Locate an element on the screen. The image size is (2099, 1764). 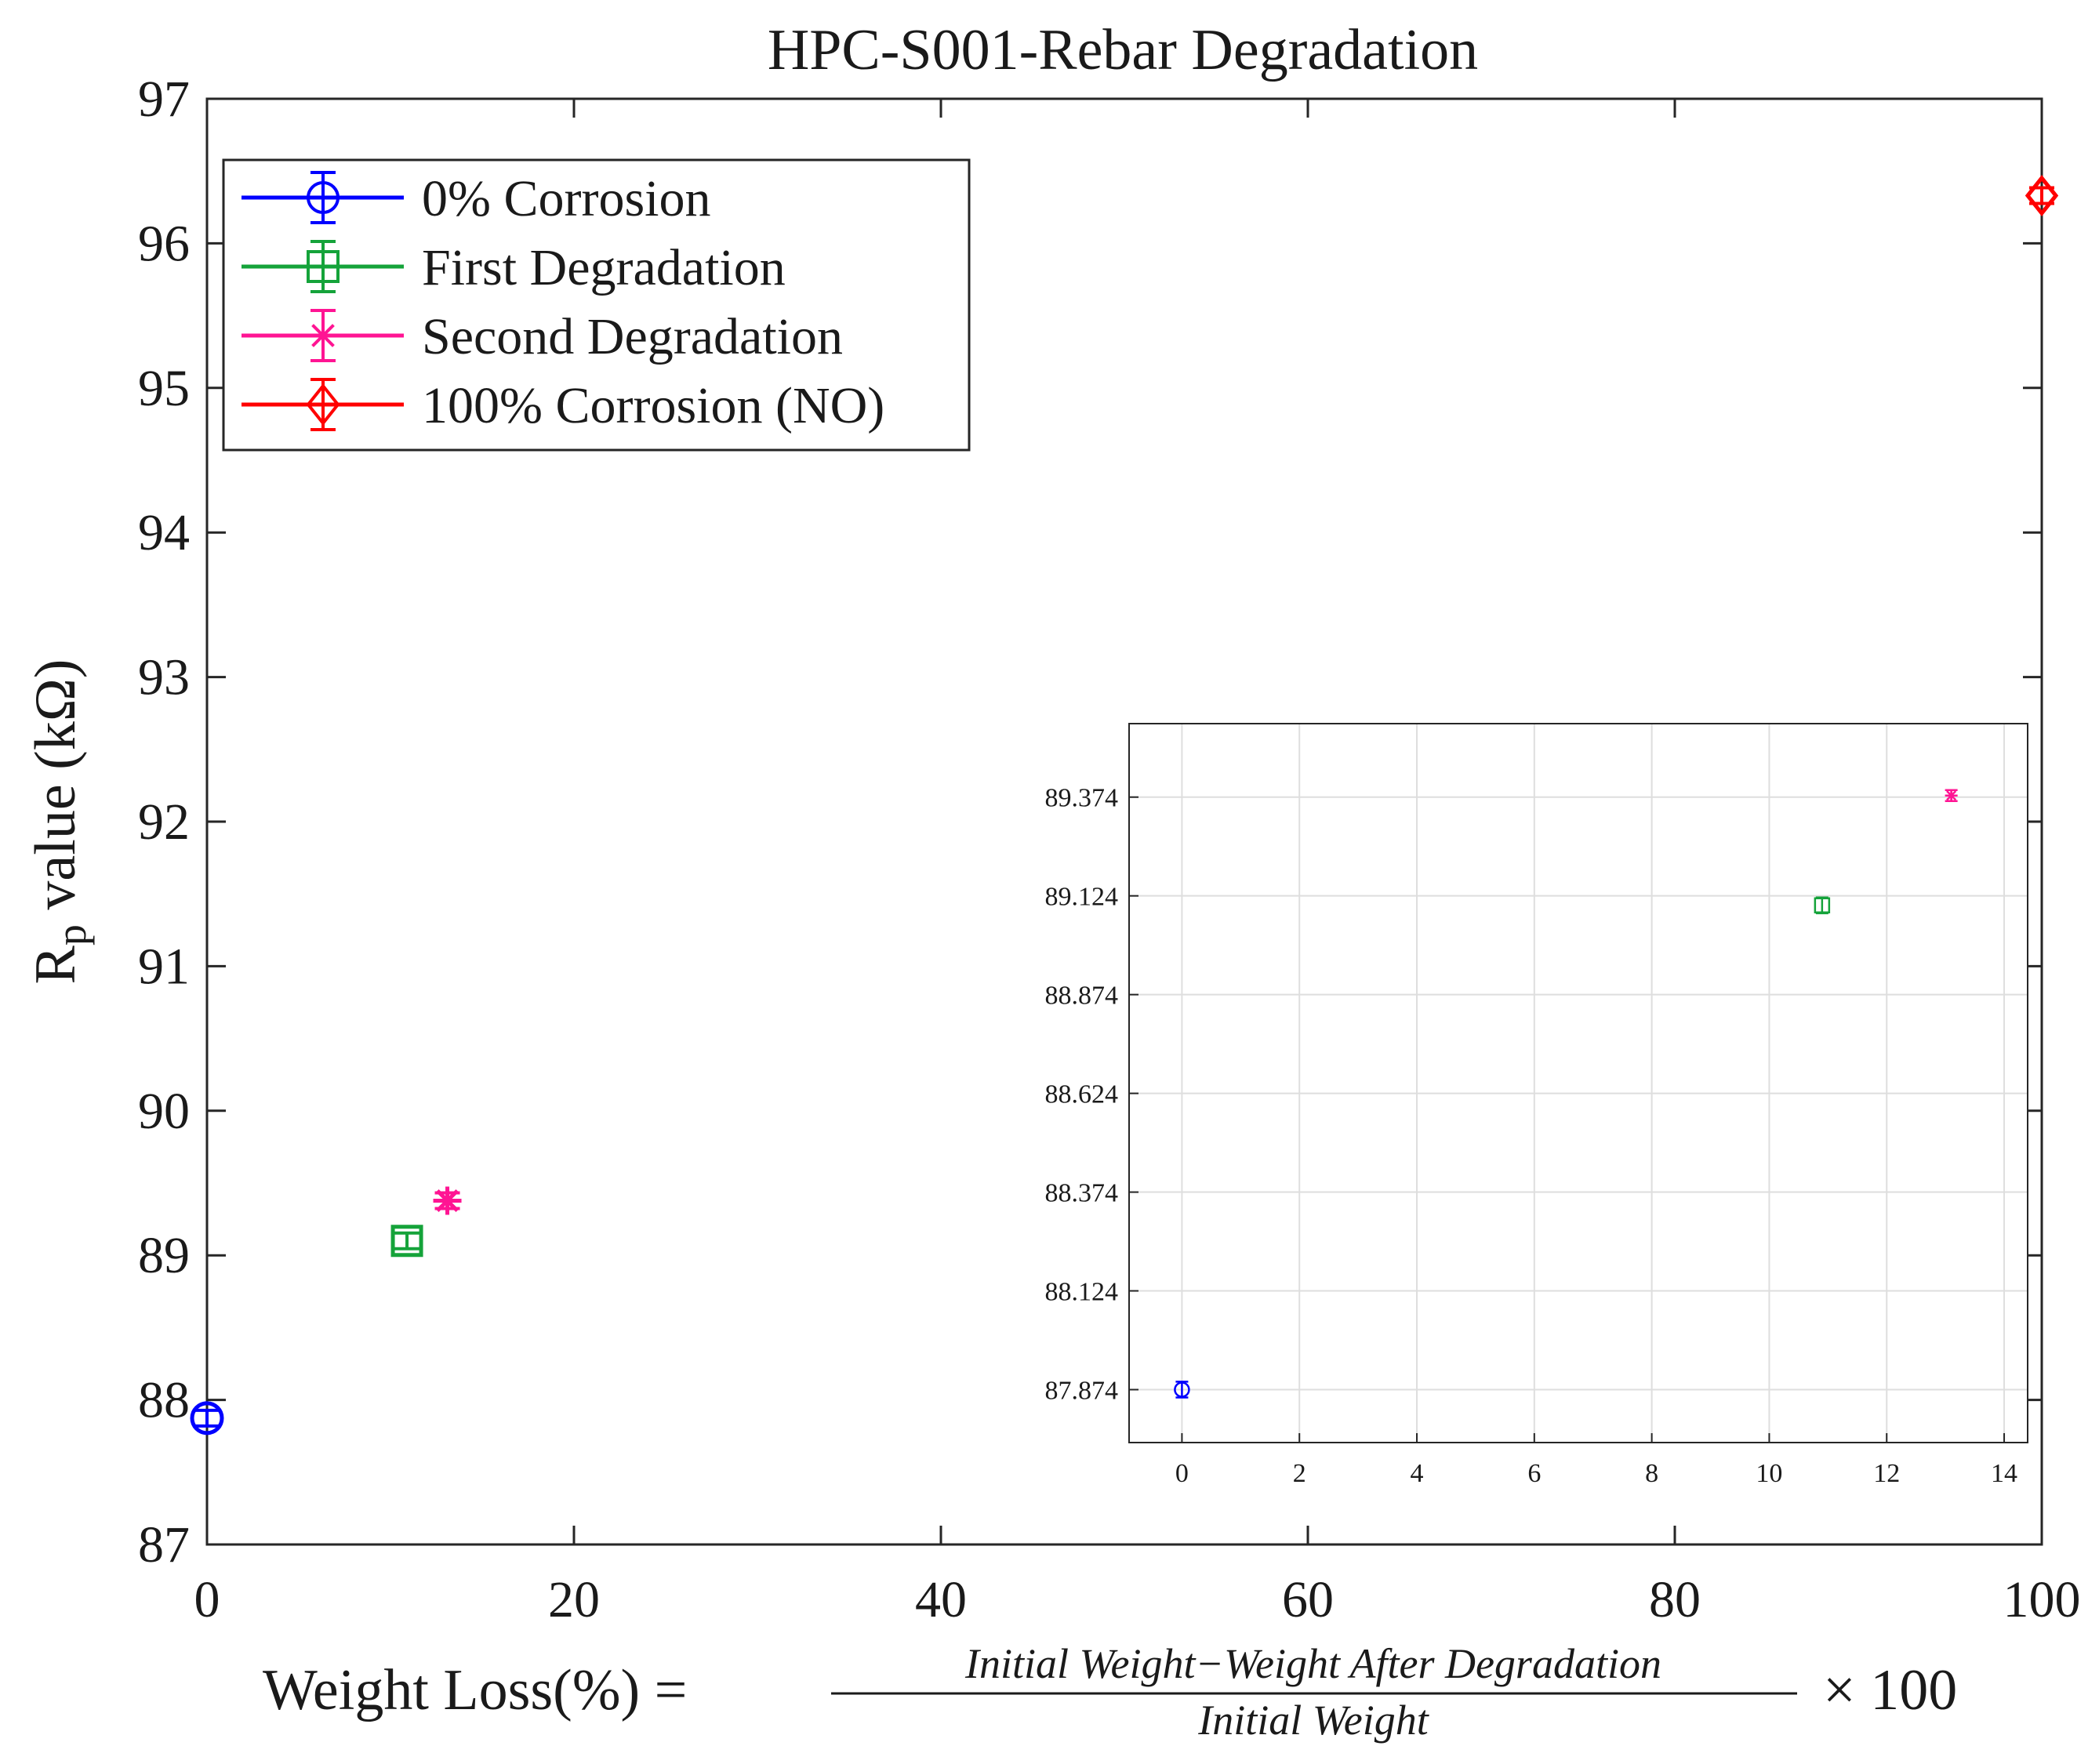
inset-y-tick-label-6: 89.374 is located at coordinates (1082, 798).